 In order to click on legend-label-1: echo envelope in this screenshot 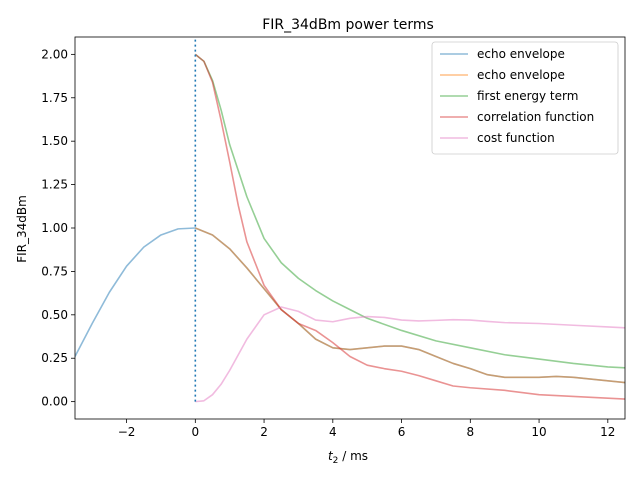, I will do `click(521, 54)`.